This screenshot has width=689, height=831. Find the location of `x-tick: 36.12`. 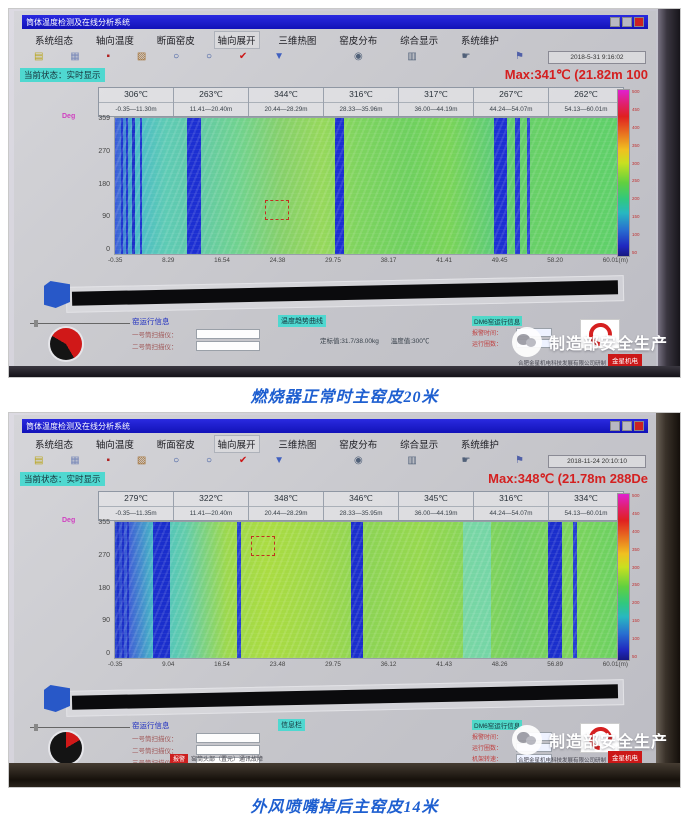

x-tick: 36.12 is located at coordinates (388, 664).